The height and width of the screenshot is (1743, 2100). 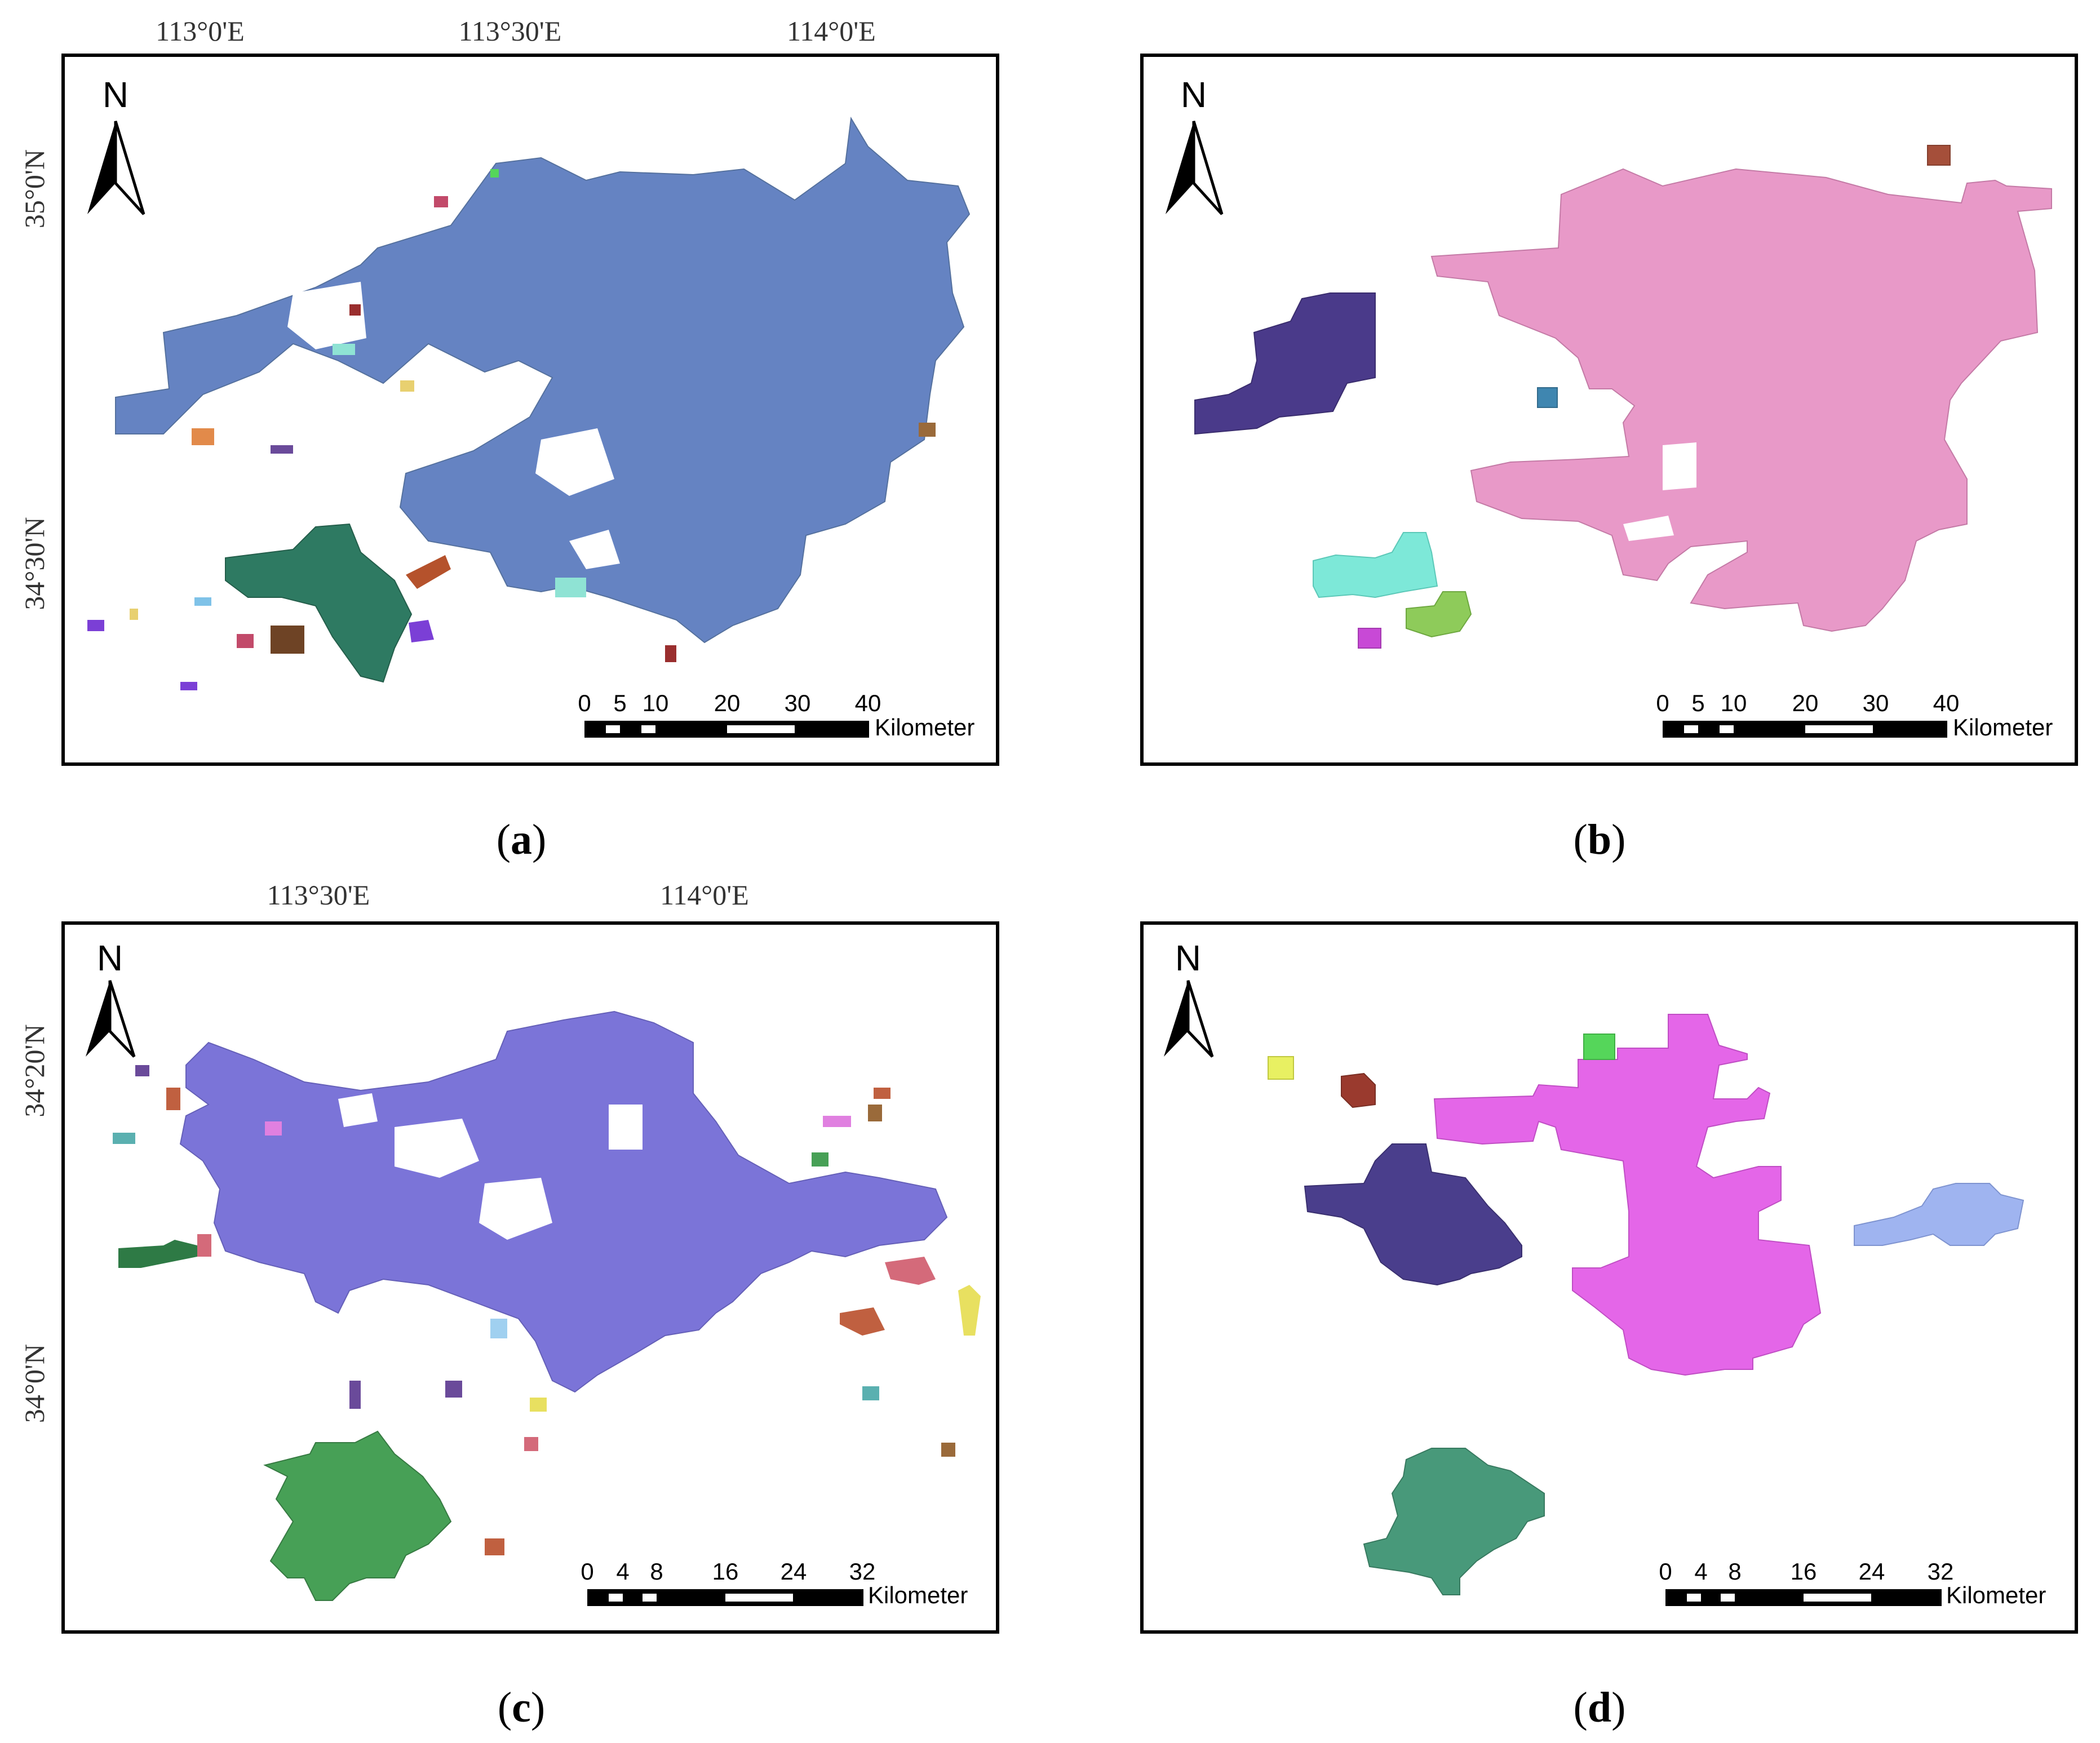 What do you see at coordinates (521, 1707) in the screenshot?
I see `panel-c-caption: (c)` at bounding box center [521, 1707].